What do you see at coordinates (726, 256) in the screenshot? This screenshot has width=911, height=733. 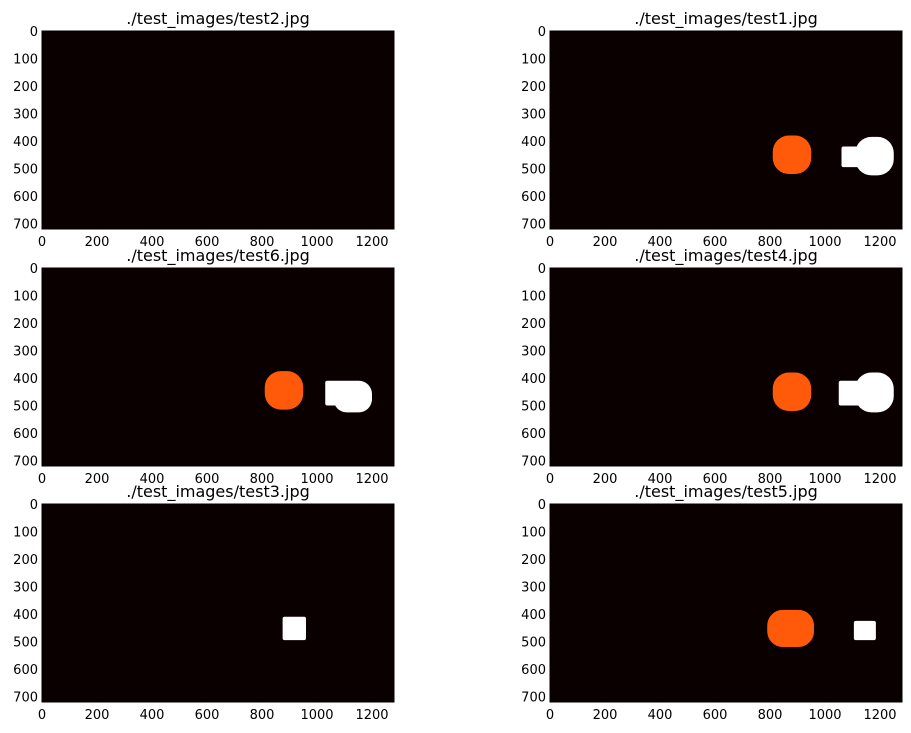 I see `subplot-title: ./test_images/test4.jpg` at bounding box center [726, 256].